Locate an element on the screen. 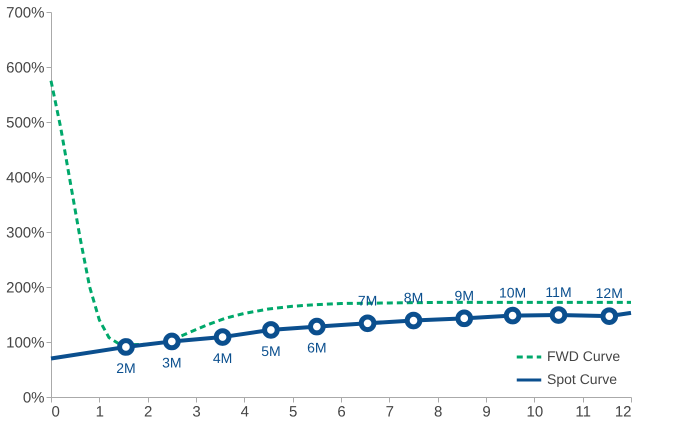 Image resolution: width=690 pixels, height=441 pixels. legend-label: FWD Curve is located at coordinates (583, 356).